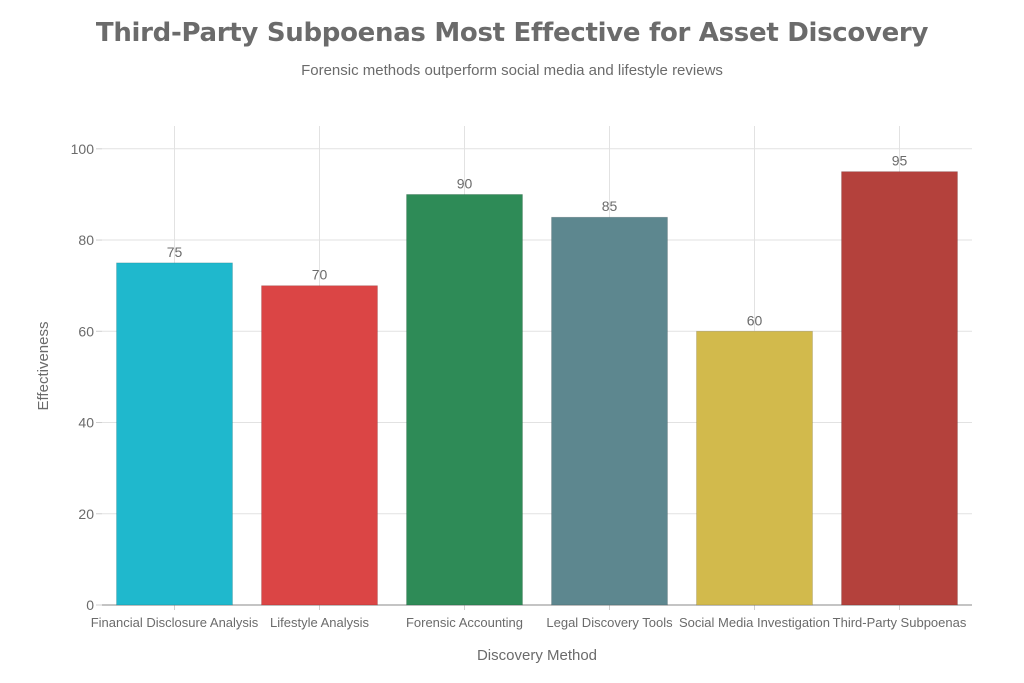 The height and width of the screenshot is (683, 1024). What do you see at coordinates (175, 252) in the screenshot?
I see `data-label: 75` at bounding box center [175, 252].